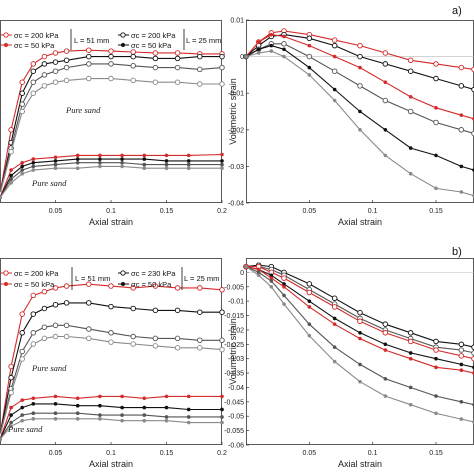  I want to click on y-tick-label: -0.05, so click(236, 417).